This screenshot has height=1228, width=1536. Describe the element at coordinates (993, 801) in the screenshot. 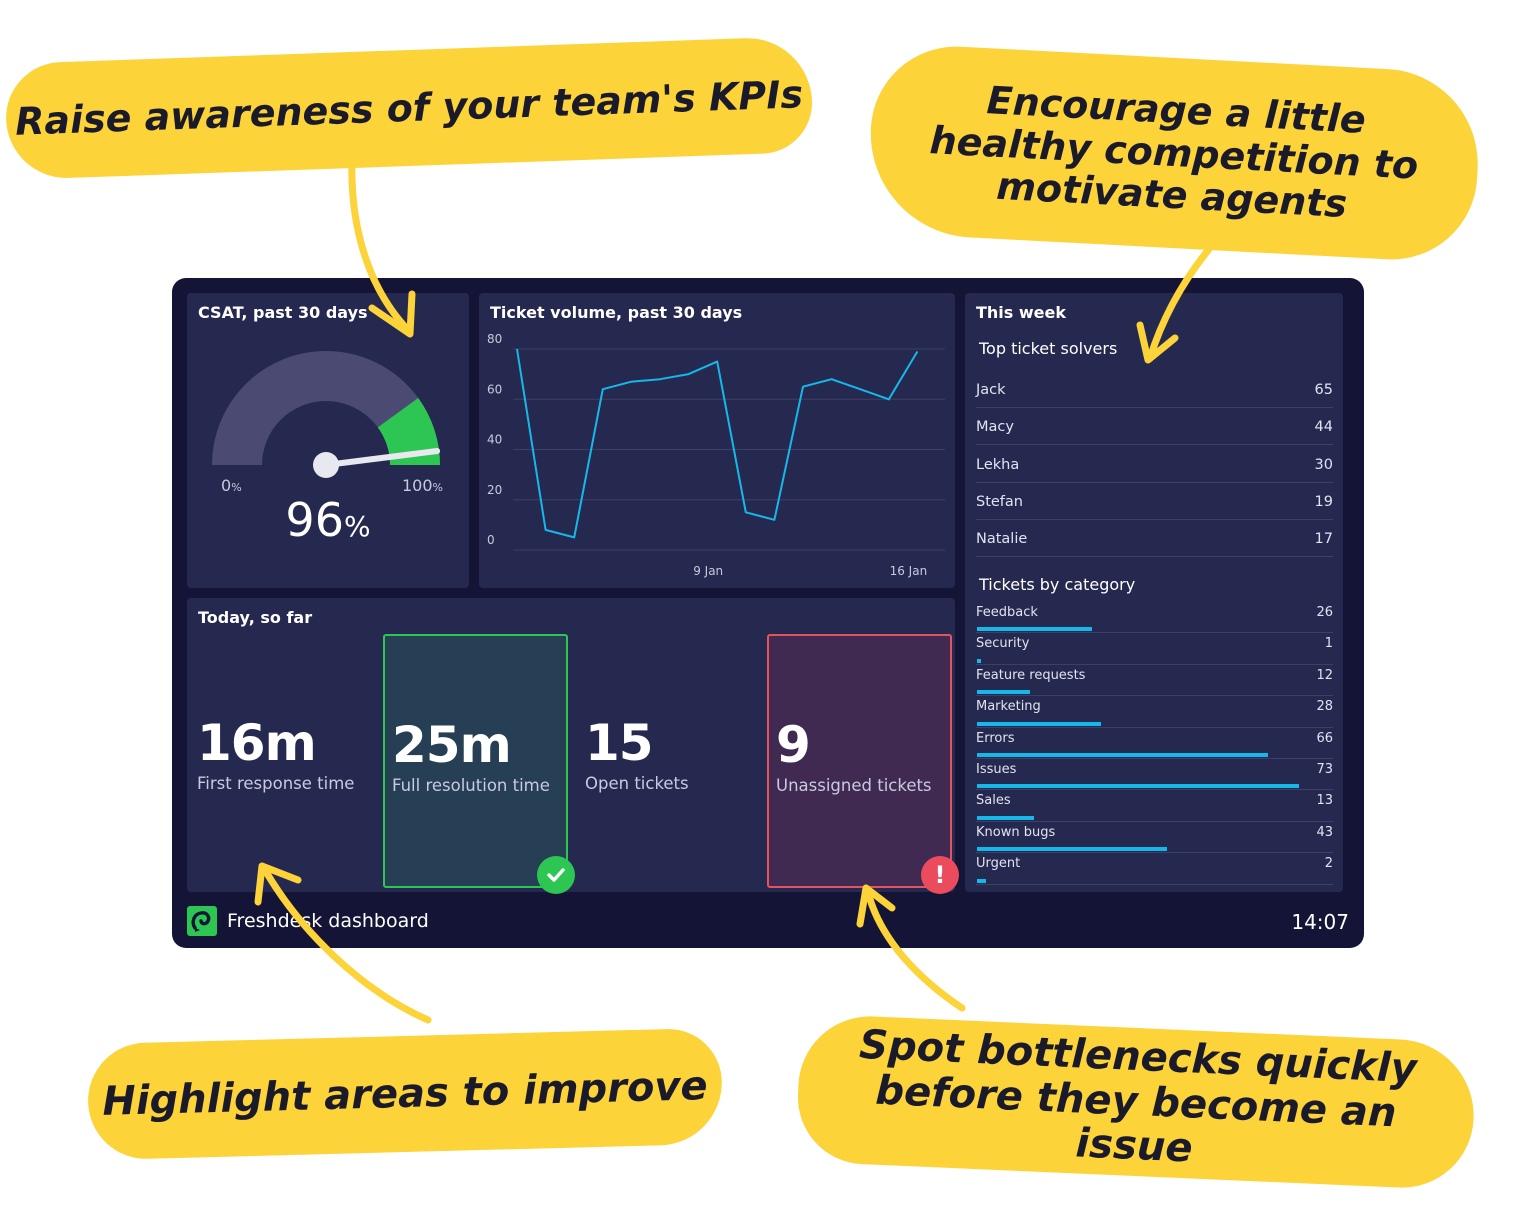

I see `category-name: Sales` at that location.